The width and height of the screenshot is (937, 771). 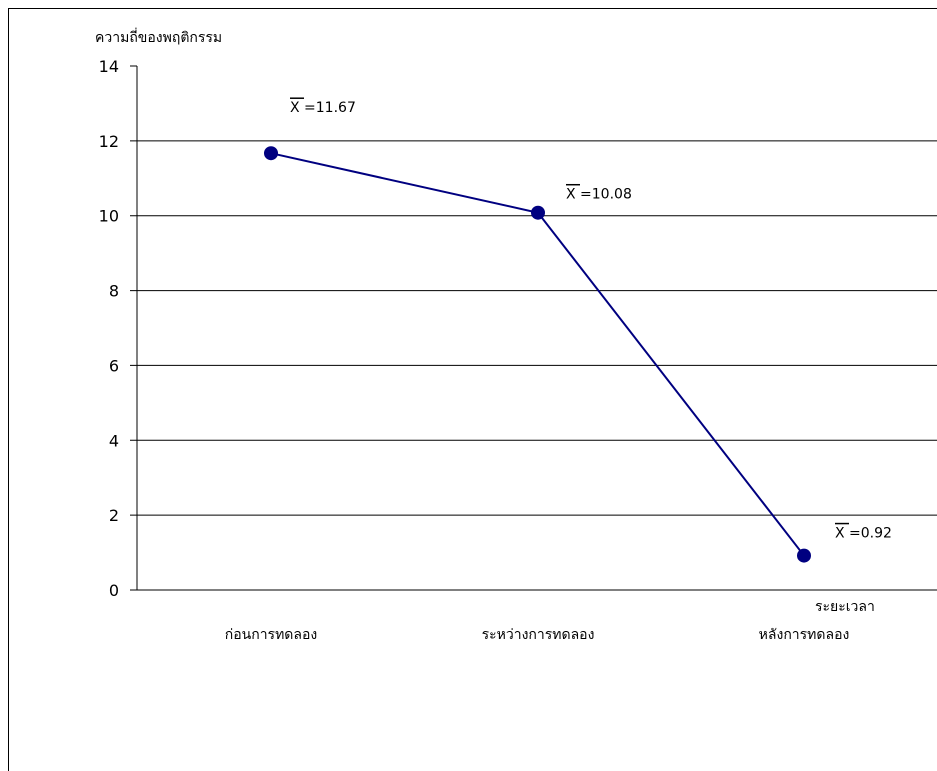 What do you see at coordinates (109, 66) in the screenshot?
I see `y-tick-label: 14` at bounding box center [109, 66].